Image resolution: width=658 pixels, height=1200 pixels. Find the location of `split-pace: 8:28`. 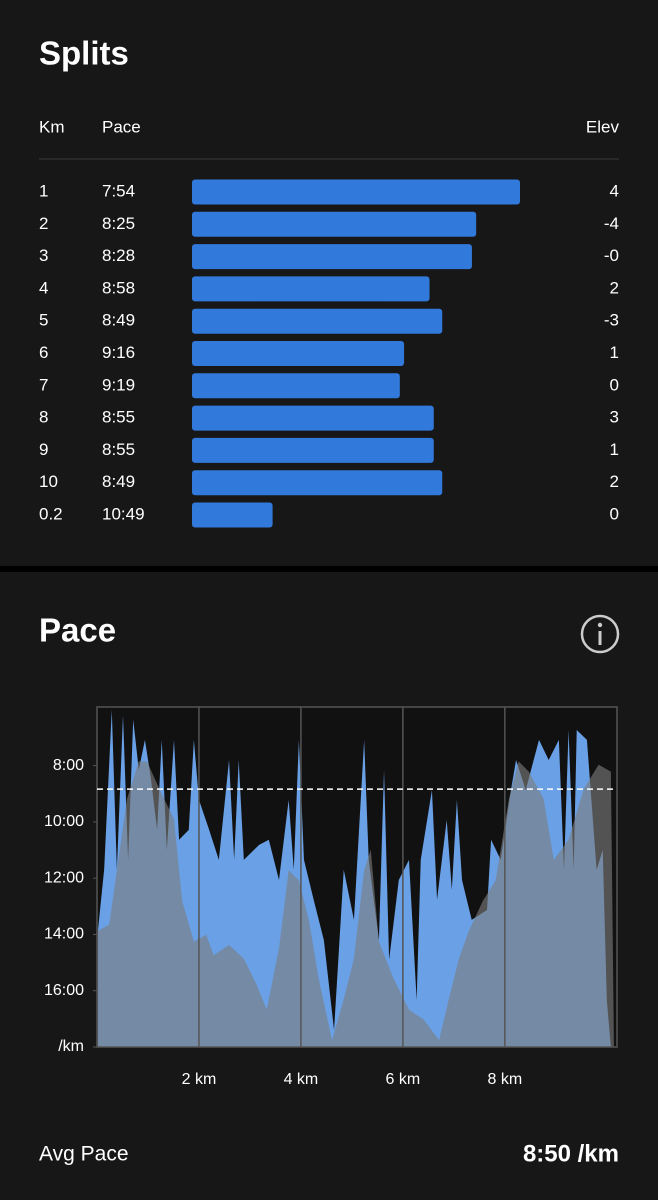

split-pace: 8:28 is located at coordinates (118, 255).